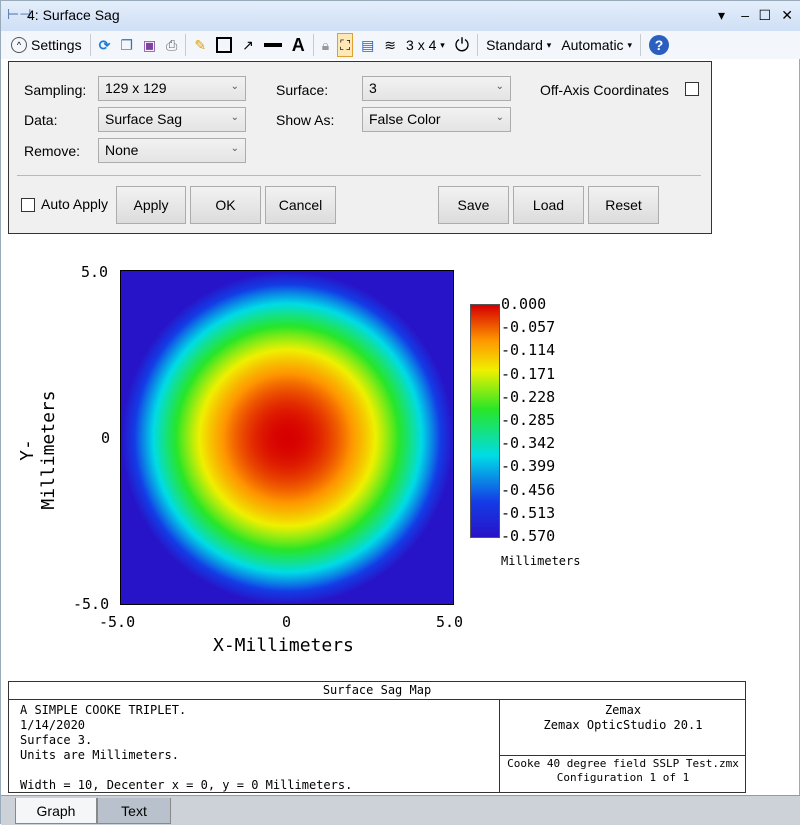 The width and height of the screenshot is (800, 825). I want to click on y-tick: -5.0, so click(91, 604).